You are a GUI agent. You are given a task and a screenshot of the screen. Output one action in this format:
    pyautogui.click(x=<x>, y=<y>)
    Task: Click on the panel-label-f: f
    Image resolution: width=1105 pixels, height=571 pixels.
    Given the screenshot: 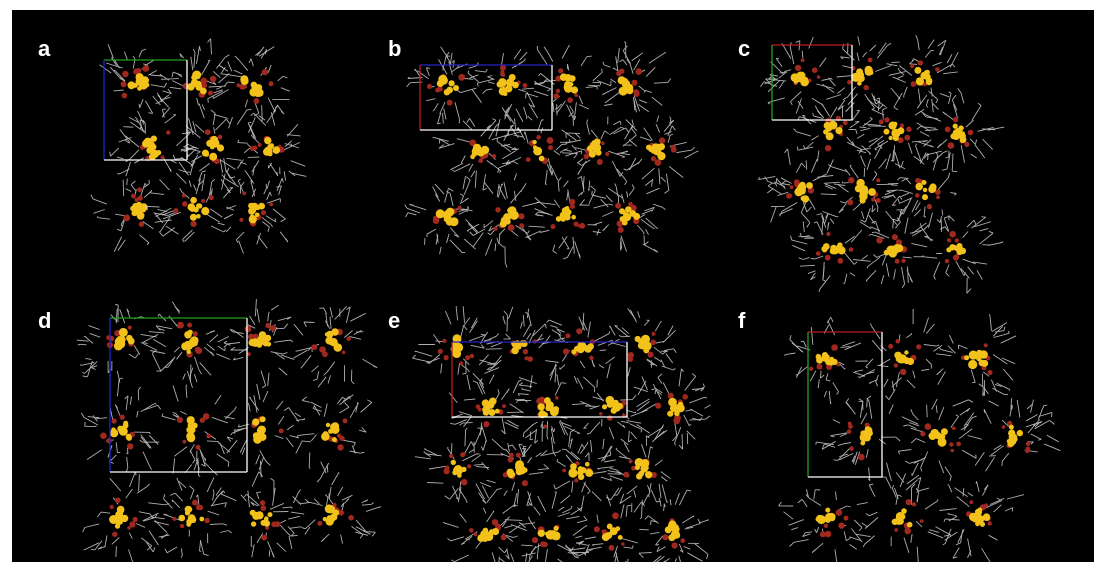 What is the action you would take?
    pyautogui.click(x=742, y=320)
    